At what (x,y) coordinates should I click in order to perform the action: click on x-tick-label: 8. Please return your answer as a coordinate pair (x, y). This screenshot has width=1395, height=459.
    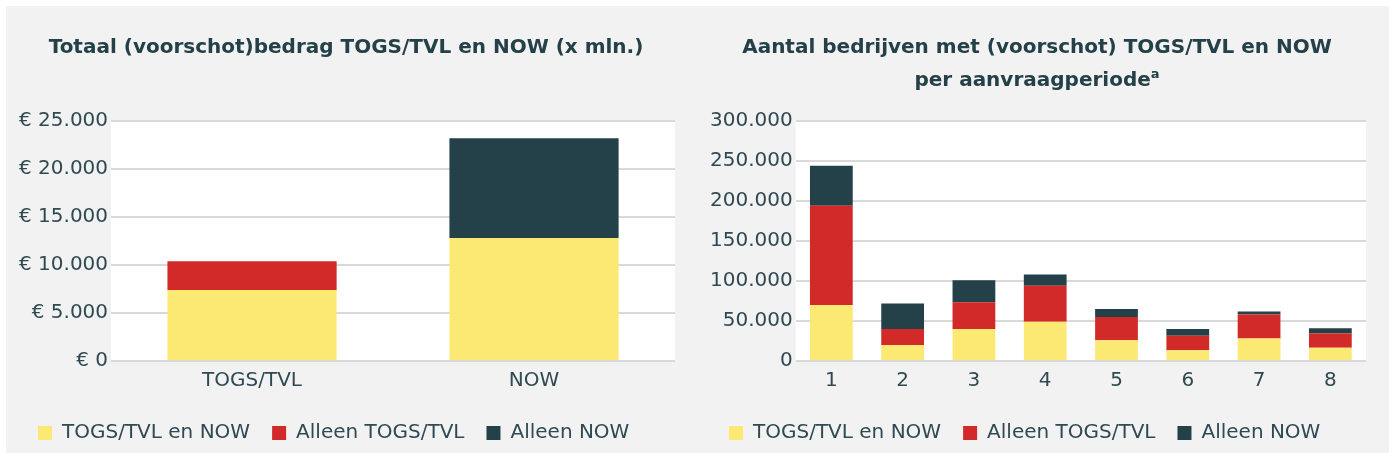
    Looking at the image, I should click on (1330, 379).